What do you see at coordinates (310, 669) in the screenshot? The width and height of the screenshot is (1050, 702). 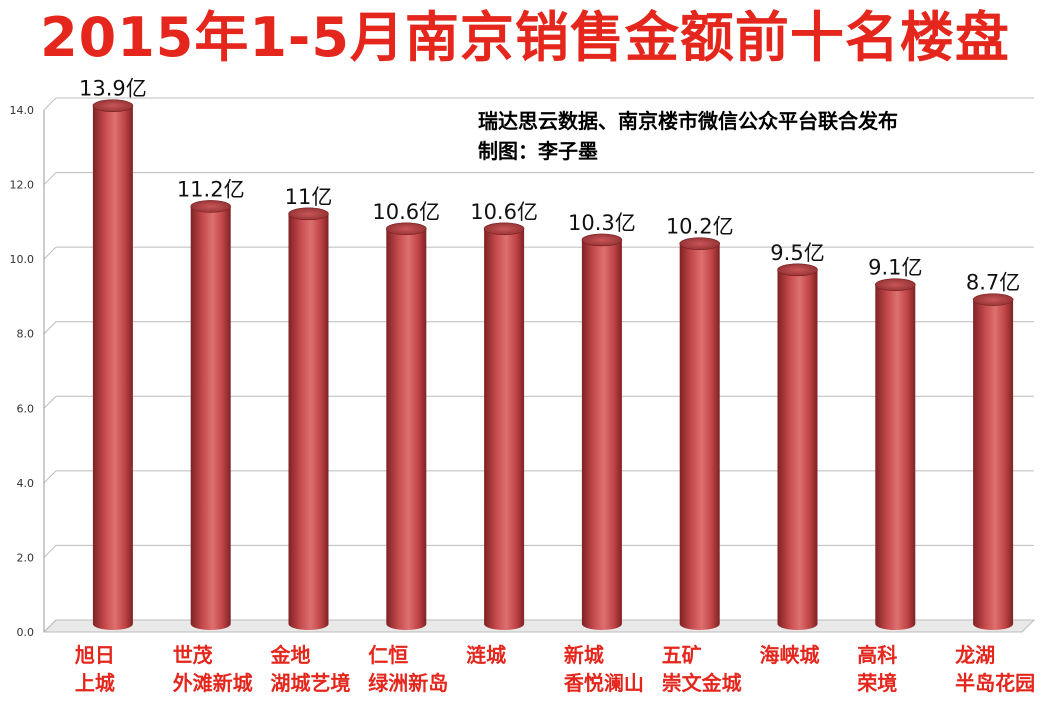 I see `x-tick-label: 金地湖城艺境` at bounding box center [310, 669].